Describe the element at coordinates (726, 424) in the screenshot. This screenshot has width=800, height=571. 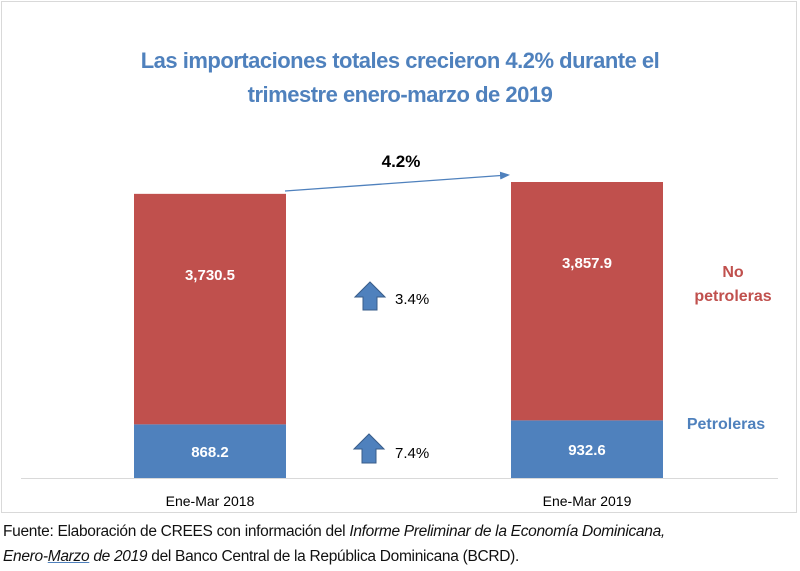
I see `legend-petroleras: Petroleras` at that location.